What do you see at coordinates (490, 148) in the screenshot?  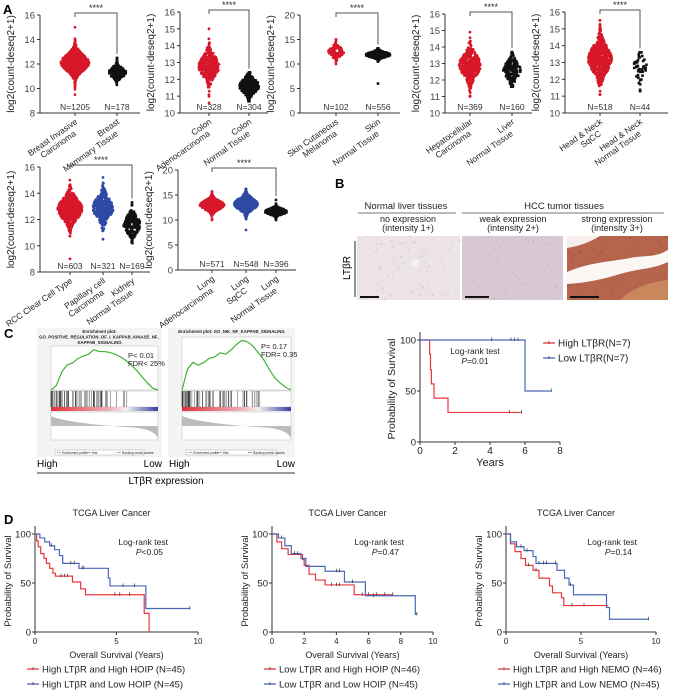 I see `category-label-line: Normal Tissue` at bounding box center [490, 148].